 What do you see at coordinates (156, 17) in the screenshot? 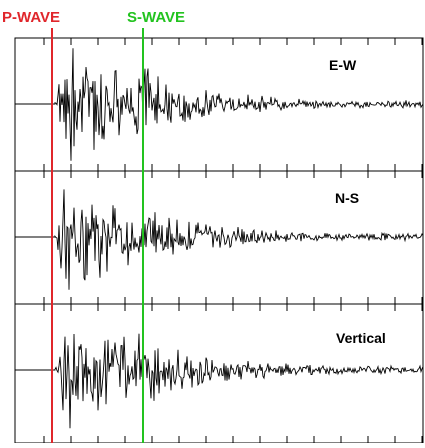
I see `s-wave-label: S-WAVE` at bounding box center [156, 17].